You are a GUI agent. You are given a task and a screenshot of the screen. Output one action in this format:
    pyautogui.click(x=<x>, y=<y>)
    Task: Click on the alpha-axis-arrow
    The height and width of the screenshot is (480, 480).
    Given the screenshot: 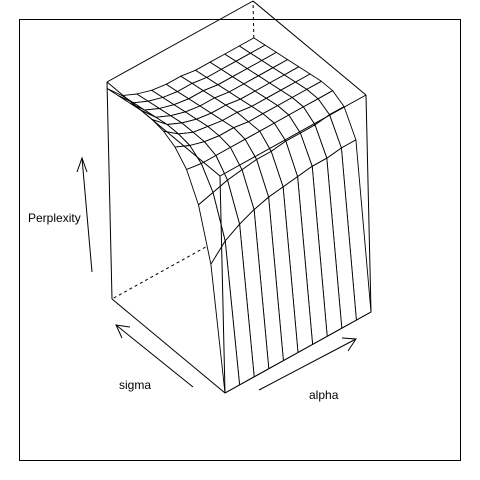 What is the action you would take?
    pyautogui.click(x=307, y=364)
    